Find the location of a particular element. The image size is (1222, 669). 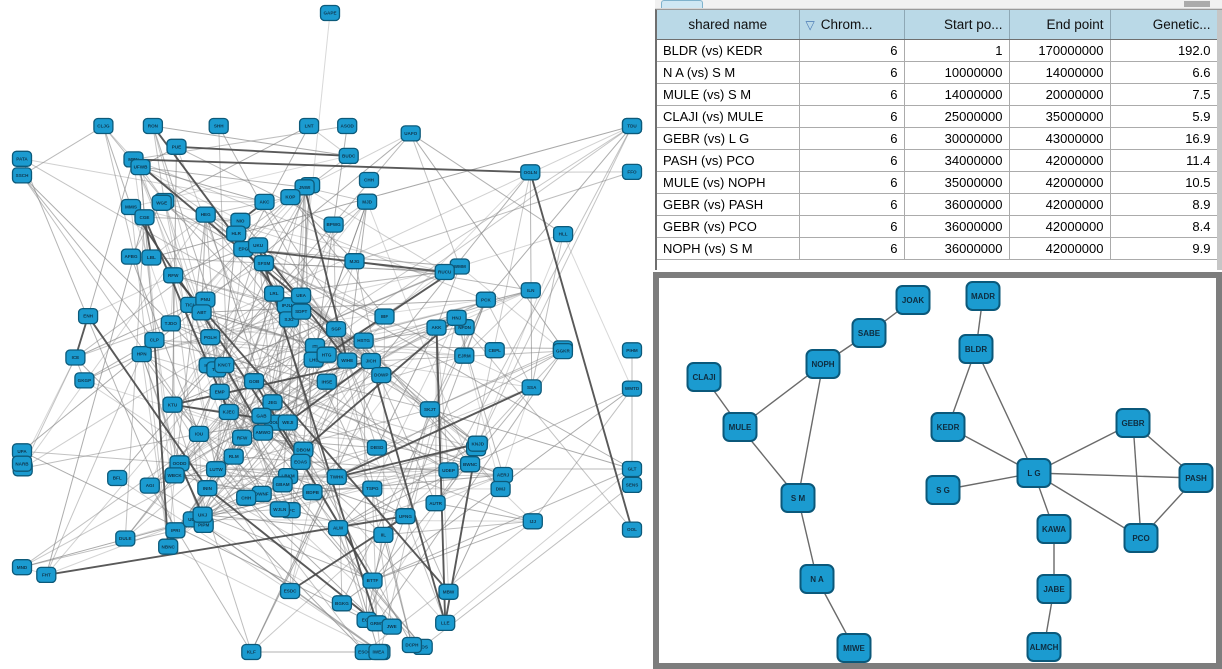

graph-node-AMWO: AMWO is located at coordinates (263, 432).